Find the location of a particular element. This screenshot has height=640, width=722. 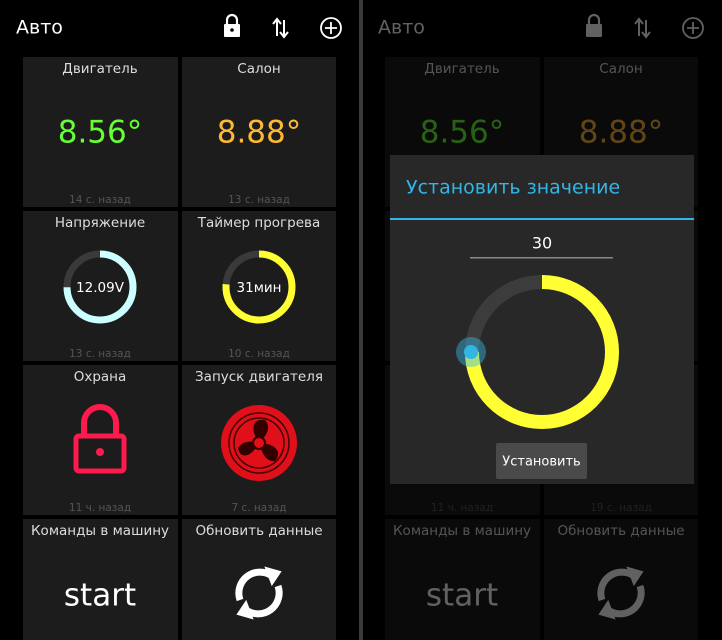

input-underline is located at coordinates (541, 258).